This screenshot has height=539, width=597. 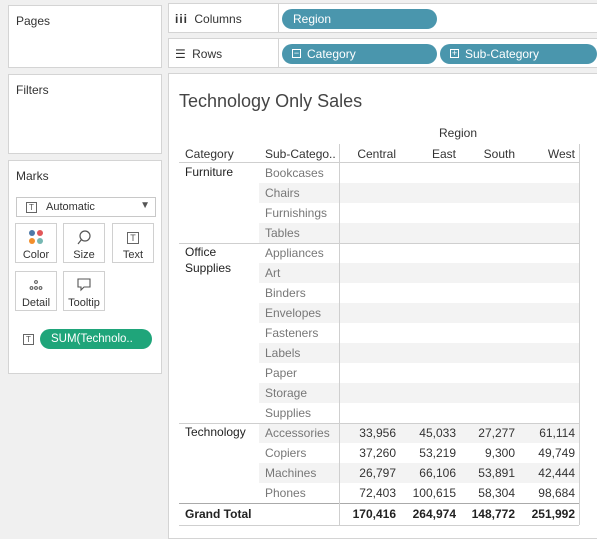 What do you see at coordinates (182, 19) in the screenshot?
I see `columns-icon: iii` at bounding box center [182, 19].